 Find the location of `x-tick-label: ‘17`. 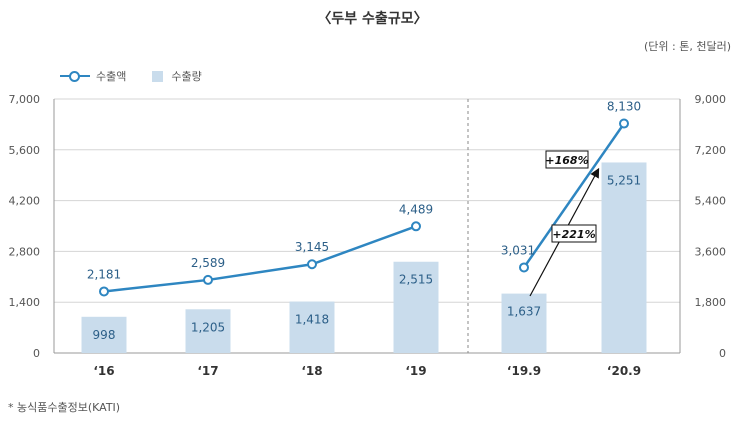

x-tick-label: ‘17 is located at coordinates (207, 371).